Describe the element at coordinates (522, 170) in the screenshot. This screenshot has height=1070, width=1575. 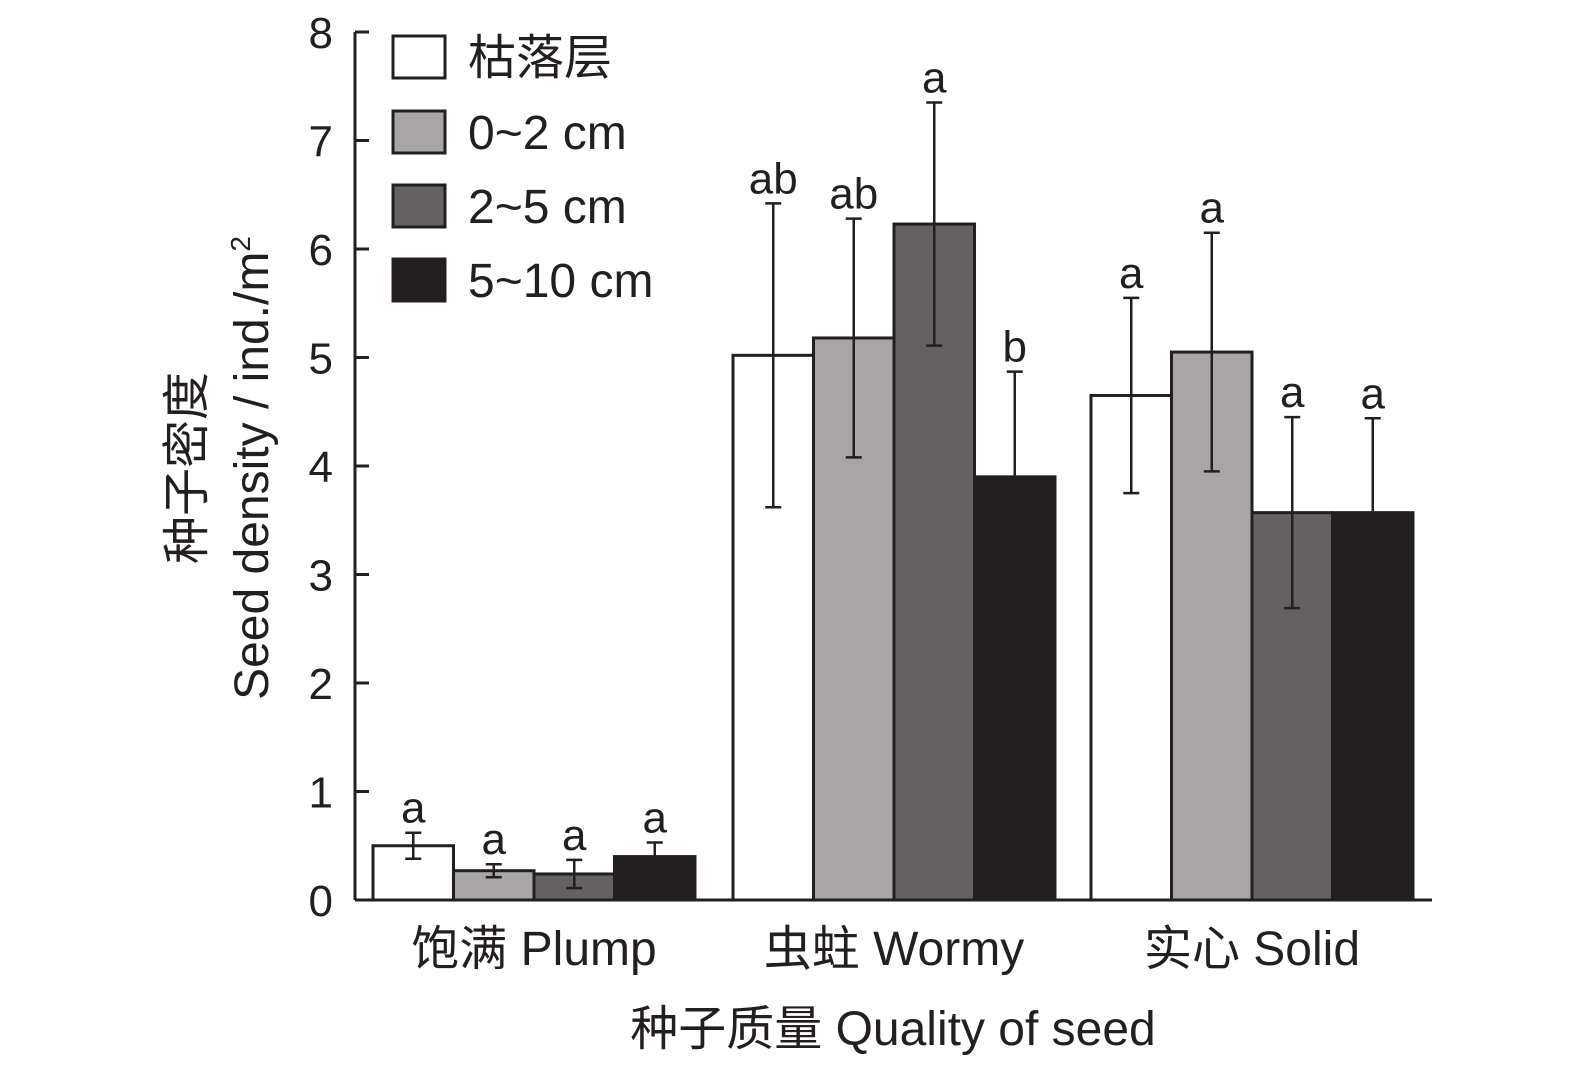
I see `legend: 枯落层 0~2 cm 2~5 cm 5~10 cm` at that location.